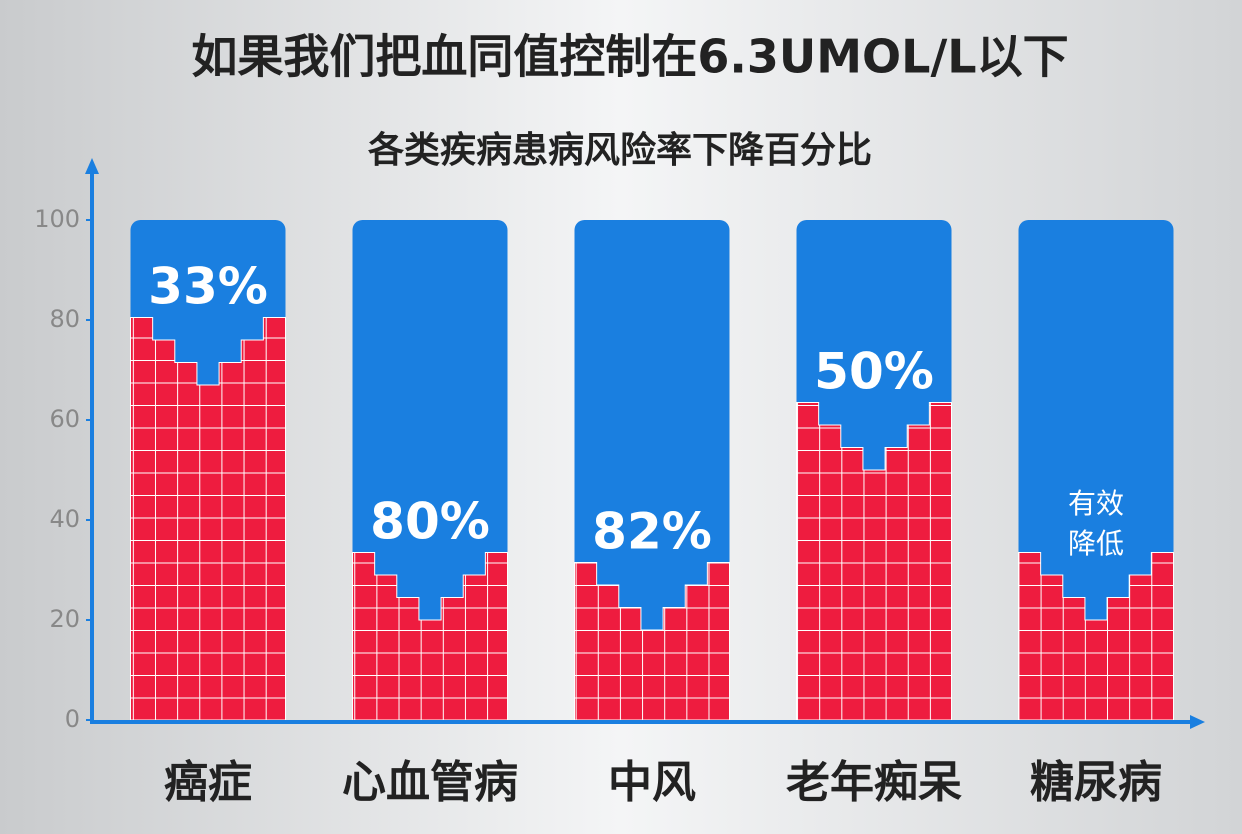 The image size is (1242, 834). I want to click on value-label: 80%, so click(430, 522).